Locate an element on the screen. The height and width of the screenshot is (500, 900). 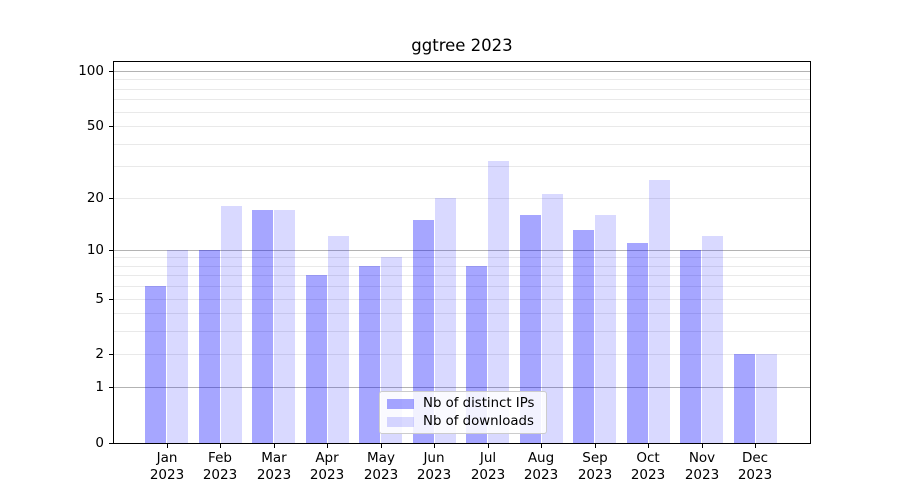
x-tick-label: Jul 2023 is located at coordinates (488, 466).